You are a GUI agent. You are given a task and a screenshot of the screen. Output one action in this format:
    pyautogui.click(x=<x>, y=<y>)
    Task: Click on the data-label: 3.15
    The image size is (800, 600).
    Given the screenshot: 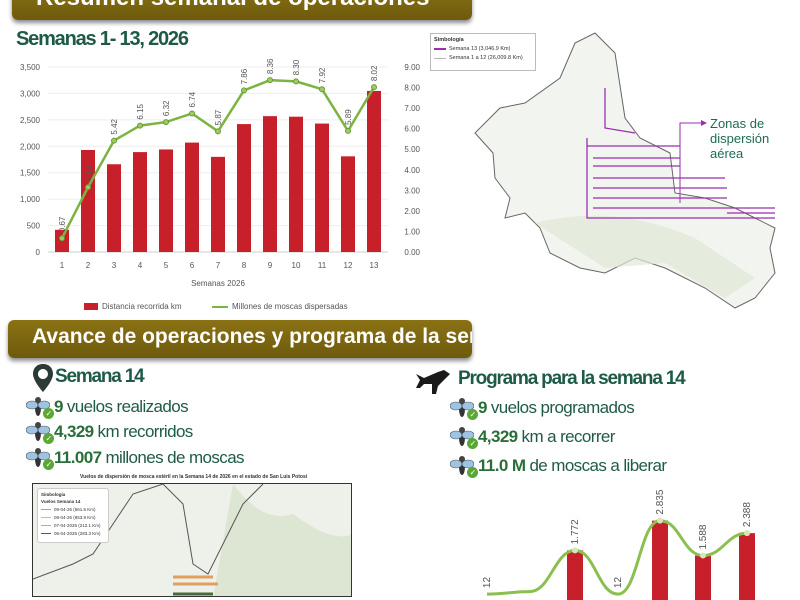 What is the action you would take?
    pyautogui.click(x=88, y=173)
    